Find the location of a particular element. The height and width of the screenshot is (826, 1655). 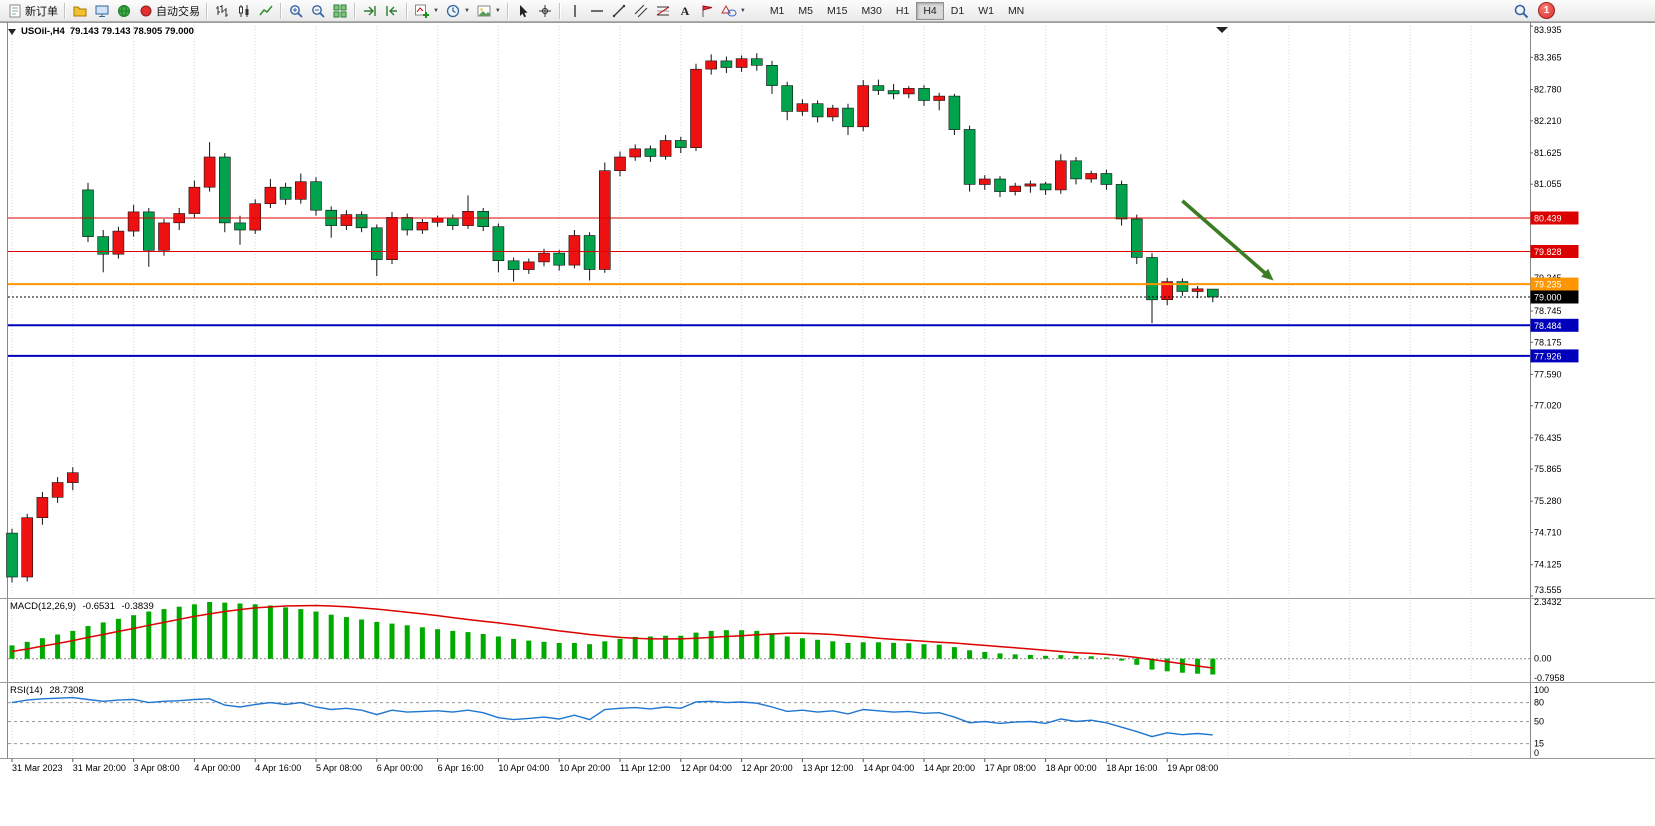

timeframe-mn-button: MN is located at coordinates (1016, 11).